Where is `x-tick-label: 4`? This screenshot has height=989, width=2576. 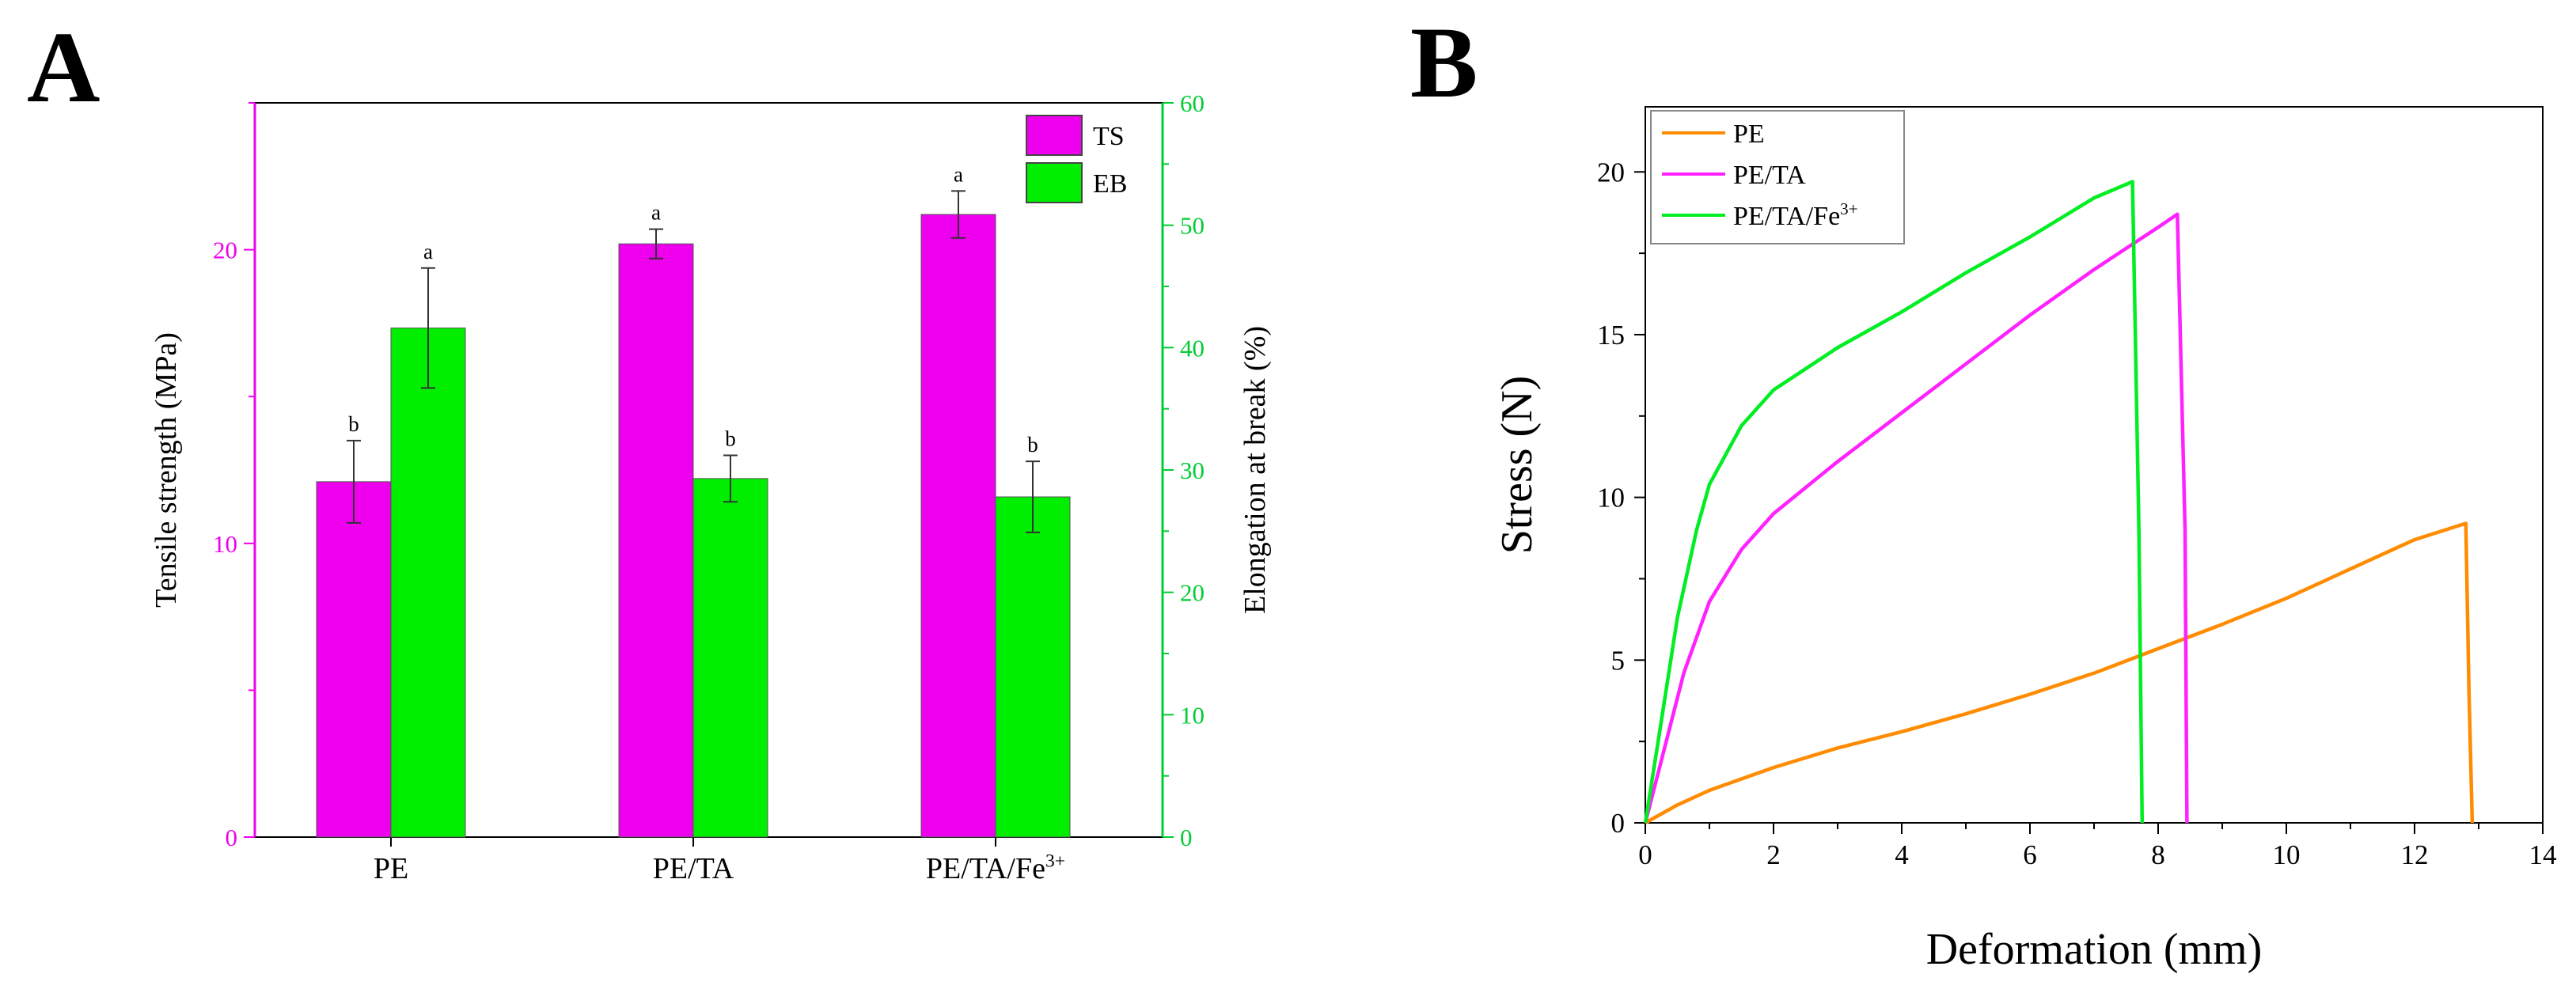
x-tick-label: 4 is located at coordinates (1902, 854).